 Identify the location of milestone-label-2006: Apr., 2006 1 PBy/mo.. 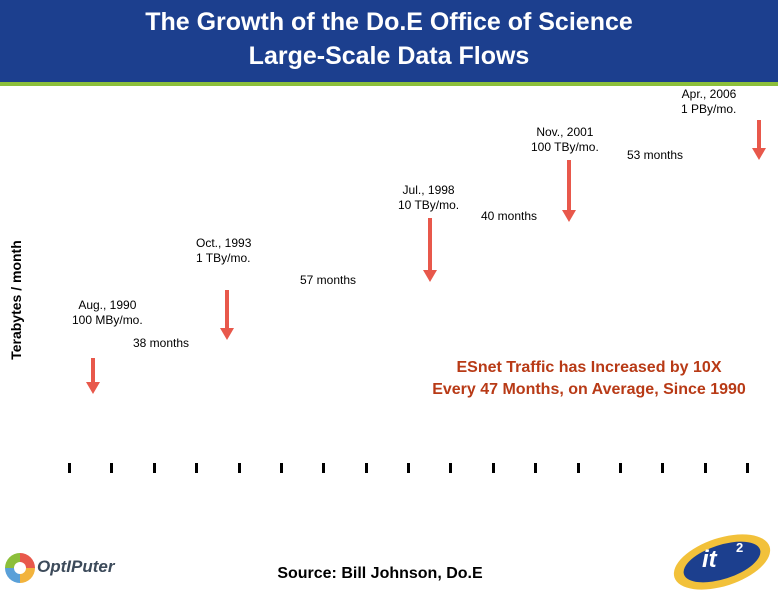
(708, 102).